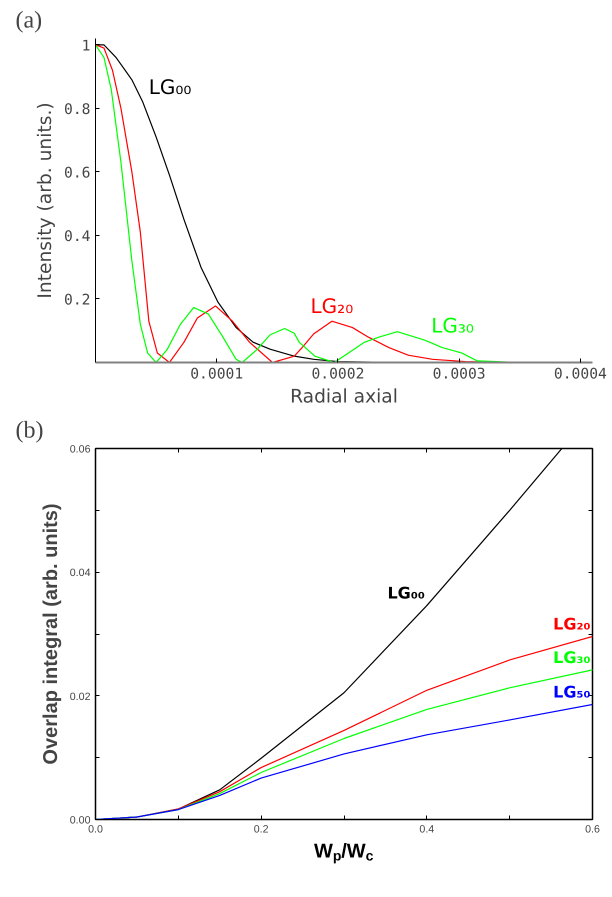 Image resolution: width=612 pixels, height=897 pixels. Describe the element at coordinates (217, 374) in the screenshot. I see `x-tick-label: 0.0001` at that location.